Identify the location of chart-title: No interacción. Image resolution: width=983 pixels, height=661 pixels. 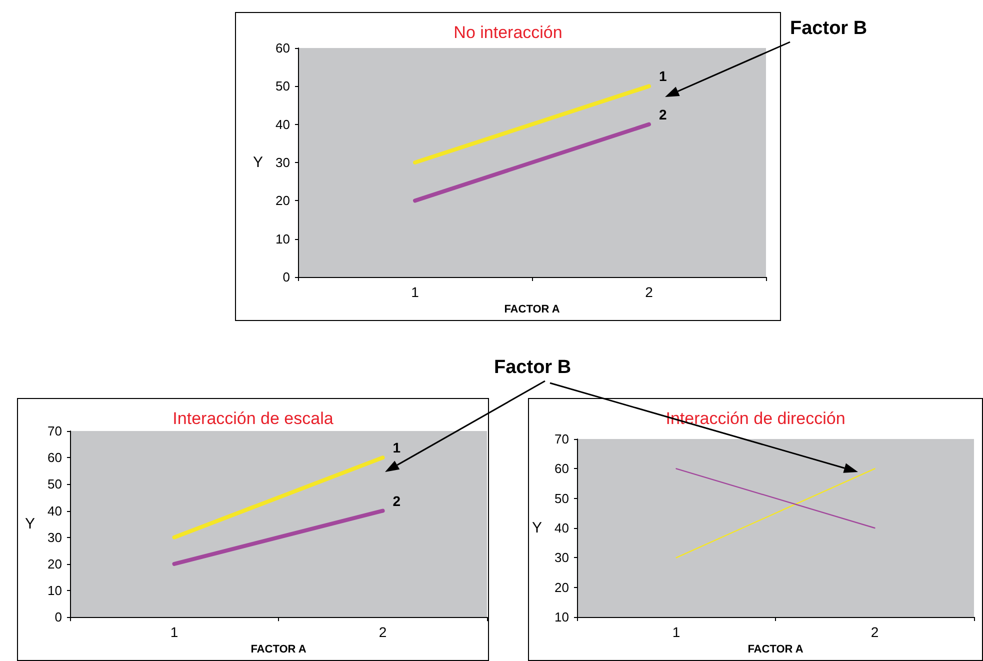
(508, 32).